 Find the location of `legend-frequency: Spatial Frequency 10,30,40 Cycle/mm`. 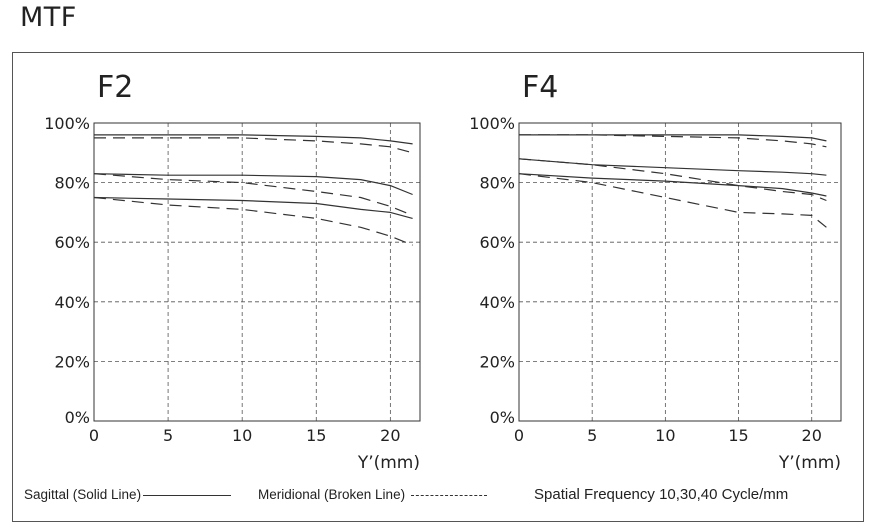

legend-frequency: Spatial Frequency 10,30,40 Cycle/mm is located at coordinates (661, 494).